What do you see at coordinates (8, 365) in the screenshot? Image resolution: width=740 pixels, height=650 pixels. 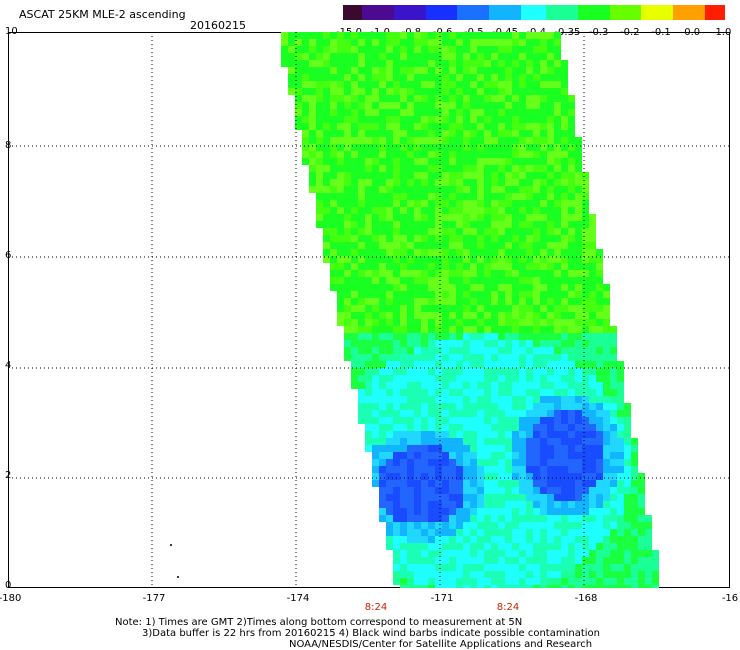 I see `y-tick-label: 4` at bounding box center [8, 365].